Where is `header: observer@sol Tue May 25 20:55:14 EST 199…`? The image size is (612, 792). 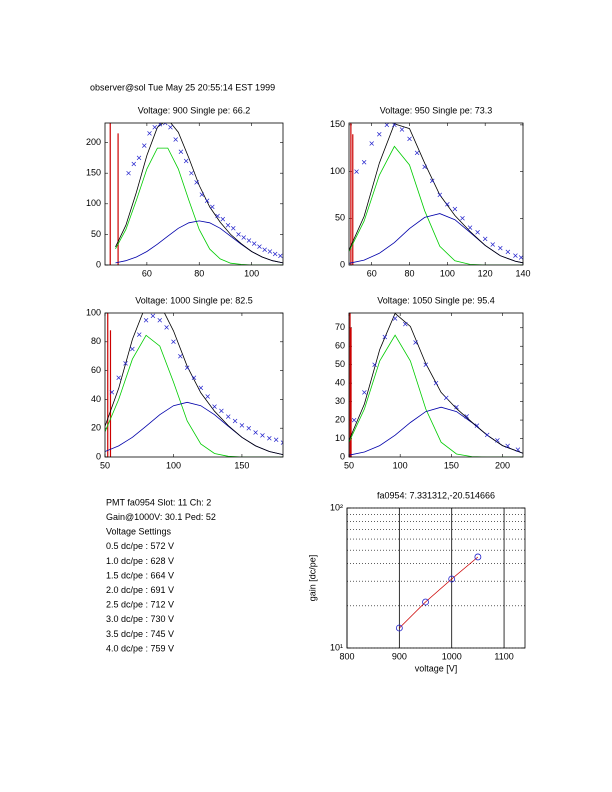
header: observer@sol Tue May 25 20:55:14 EST 199… is located at coordinates (182, 87).